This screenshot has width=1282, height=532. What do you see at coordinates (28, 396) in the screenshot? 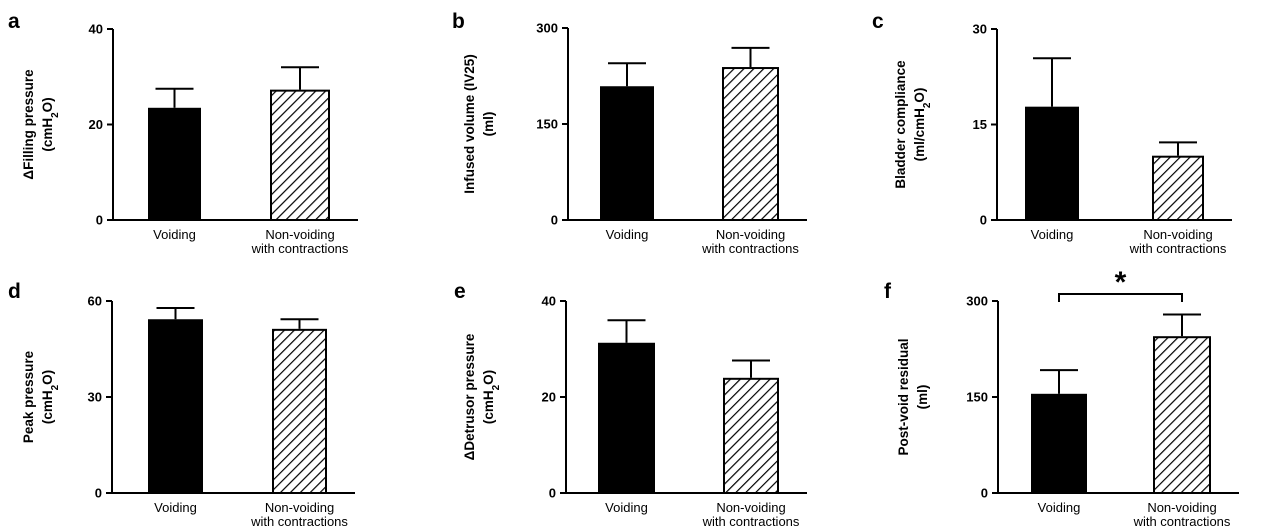
I see `y-axis-label: Peak pressure` at bounding box center [28, 396].